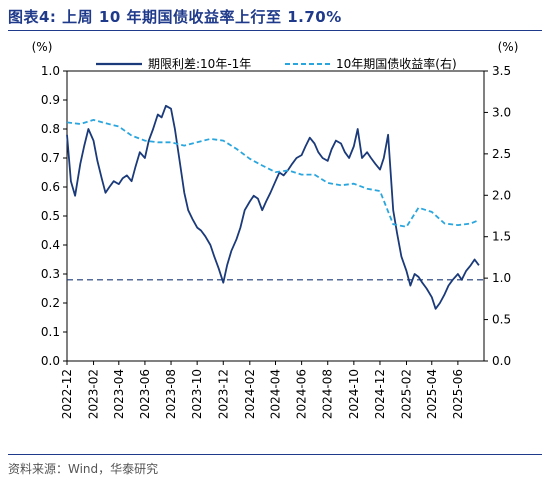  What do you see at coordinates (458, 394) in the screenshot?
I see `x-tick-label: 2025-06` at bounding box center [458, 394].